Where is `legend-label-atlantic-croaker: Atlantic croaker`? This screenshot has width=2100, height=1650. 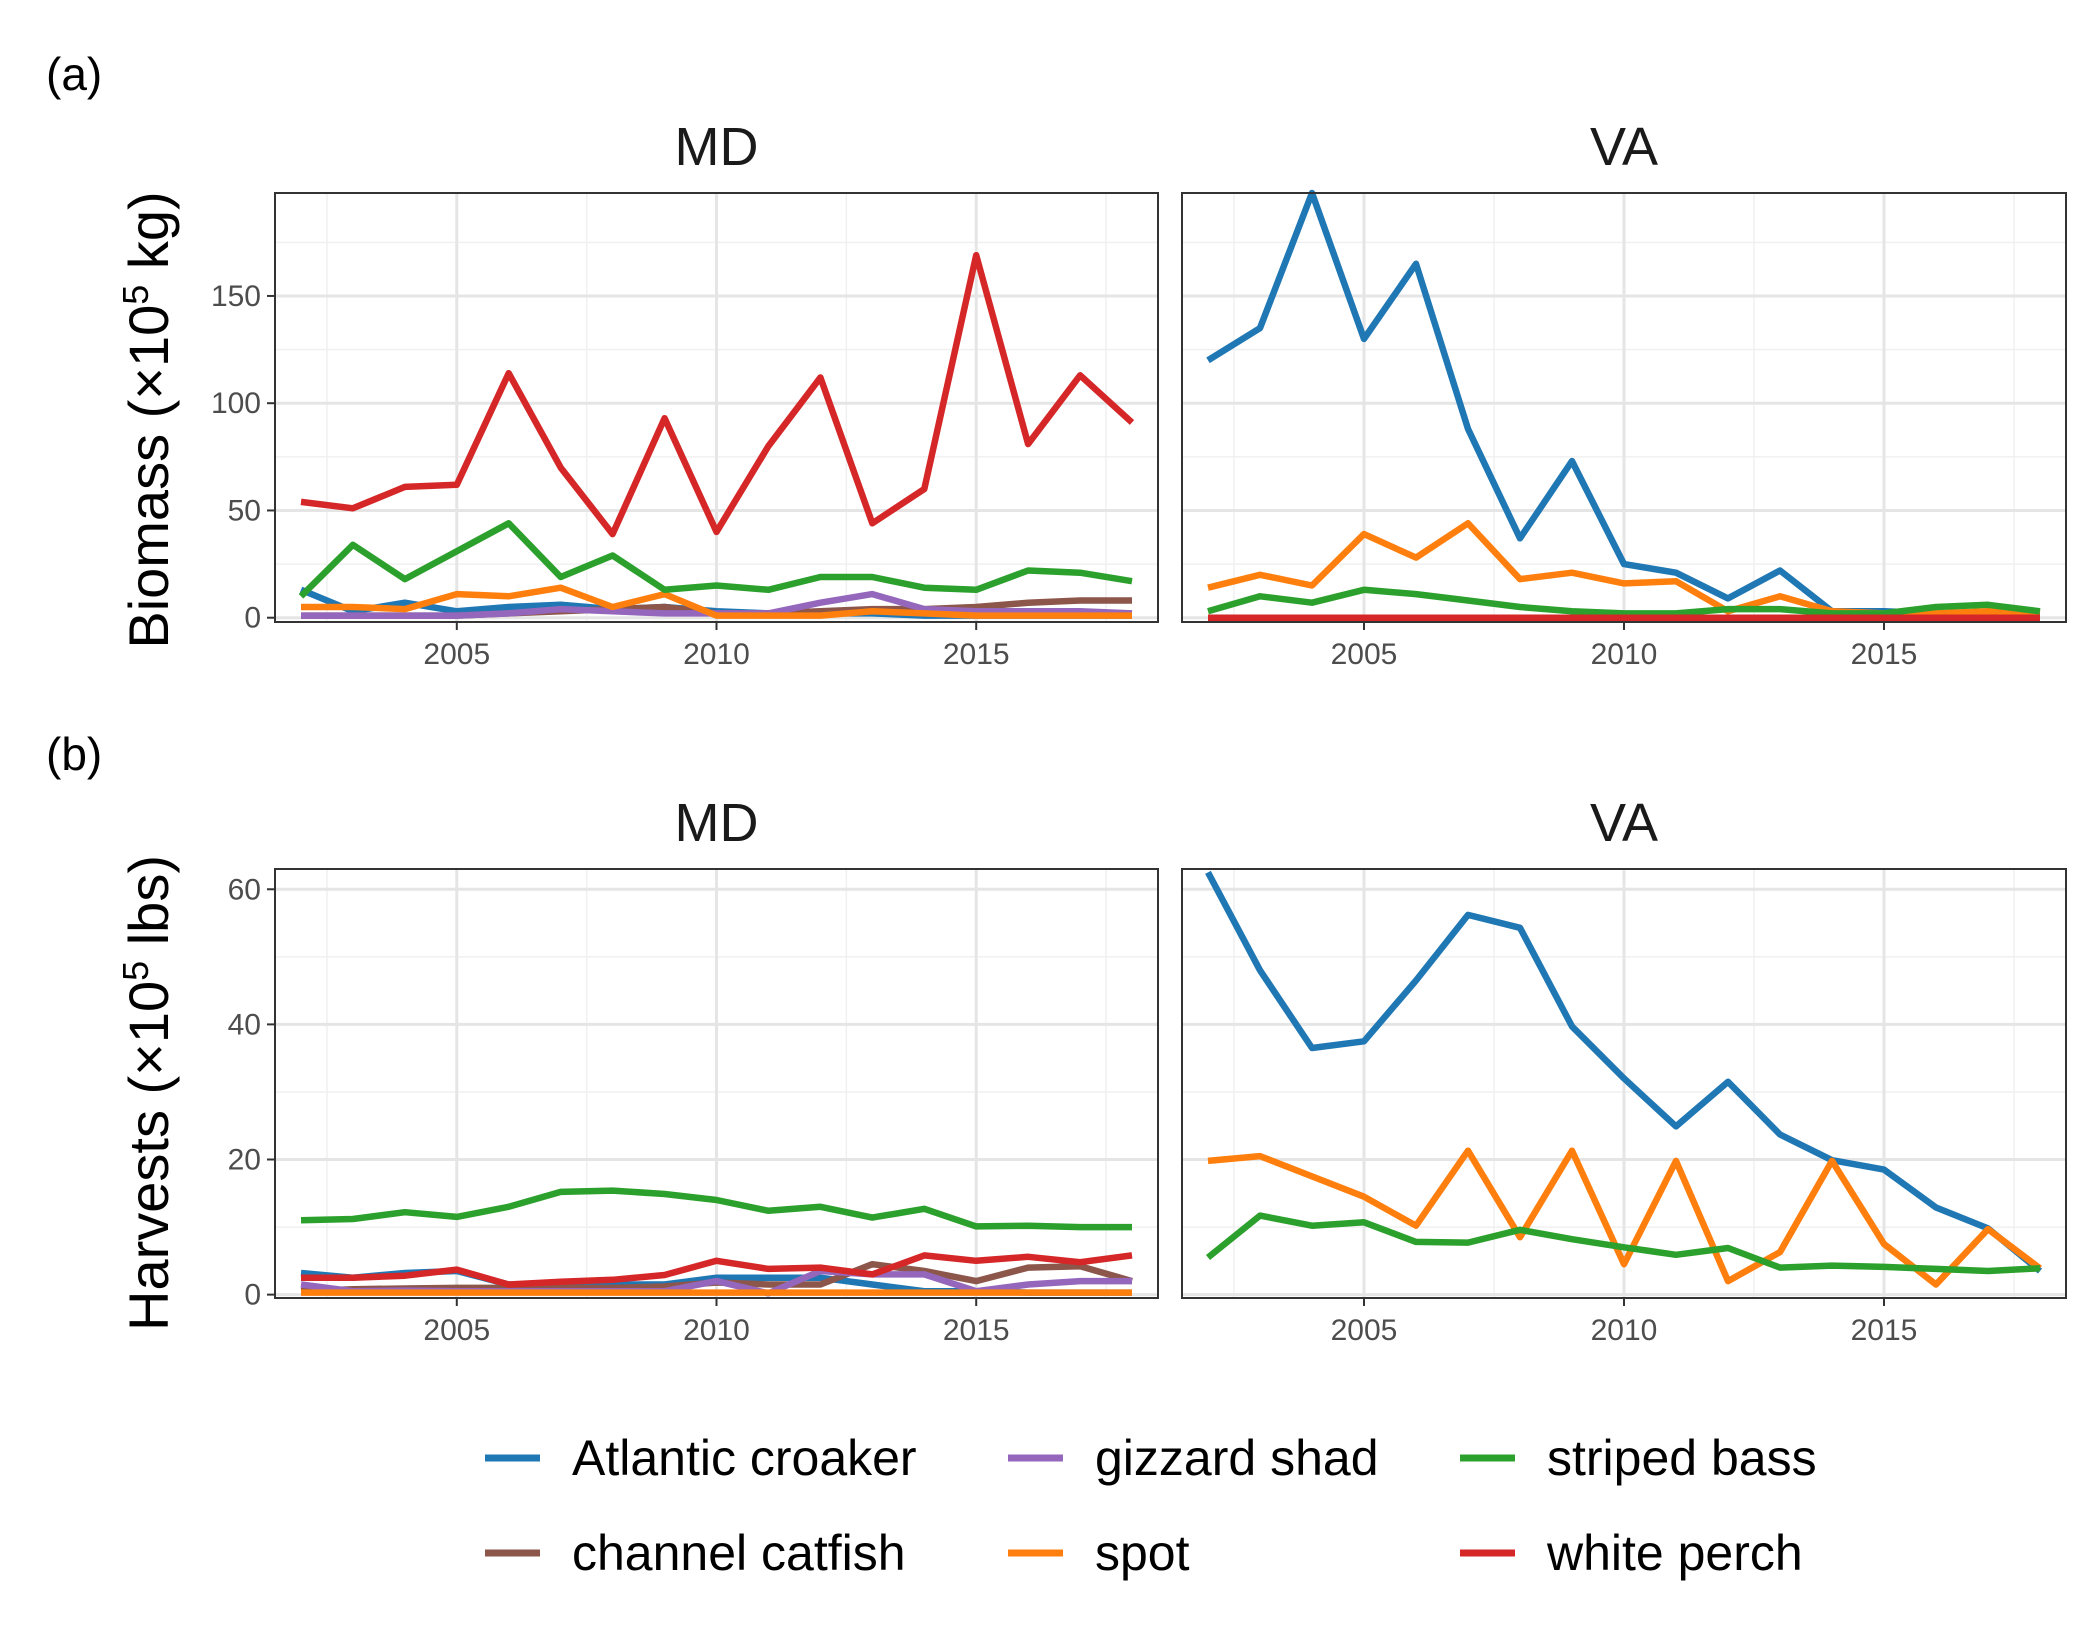
legend-label-atlantic-croaker: Atlantic croaker is located at coordinates (744, 1458).